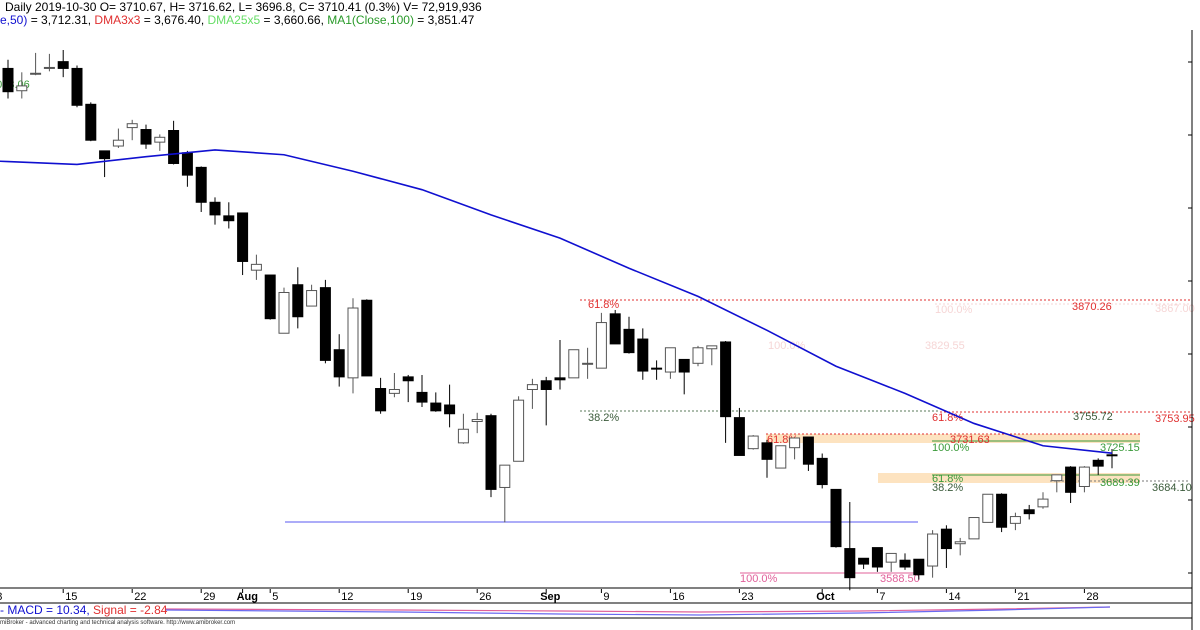 This screenshot has height=630, width=1200. What do you see at coordinates (882, 597) in the screenshot?
I see `date-tick-label: 7` at bounding box center [882, 597].